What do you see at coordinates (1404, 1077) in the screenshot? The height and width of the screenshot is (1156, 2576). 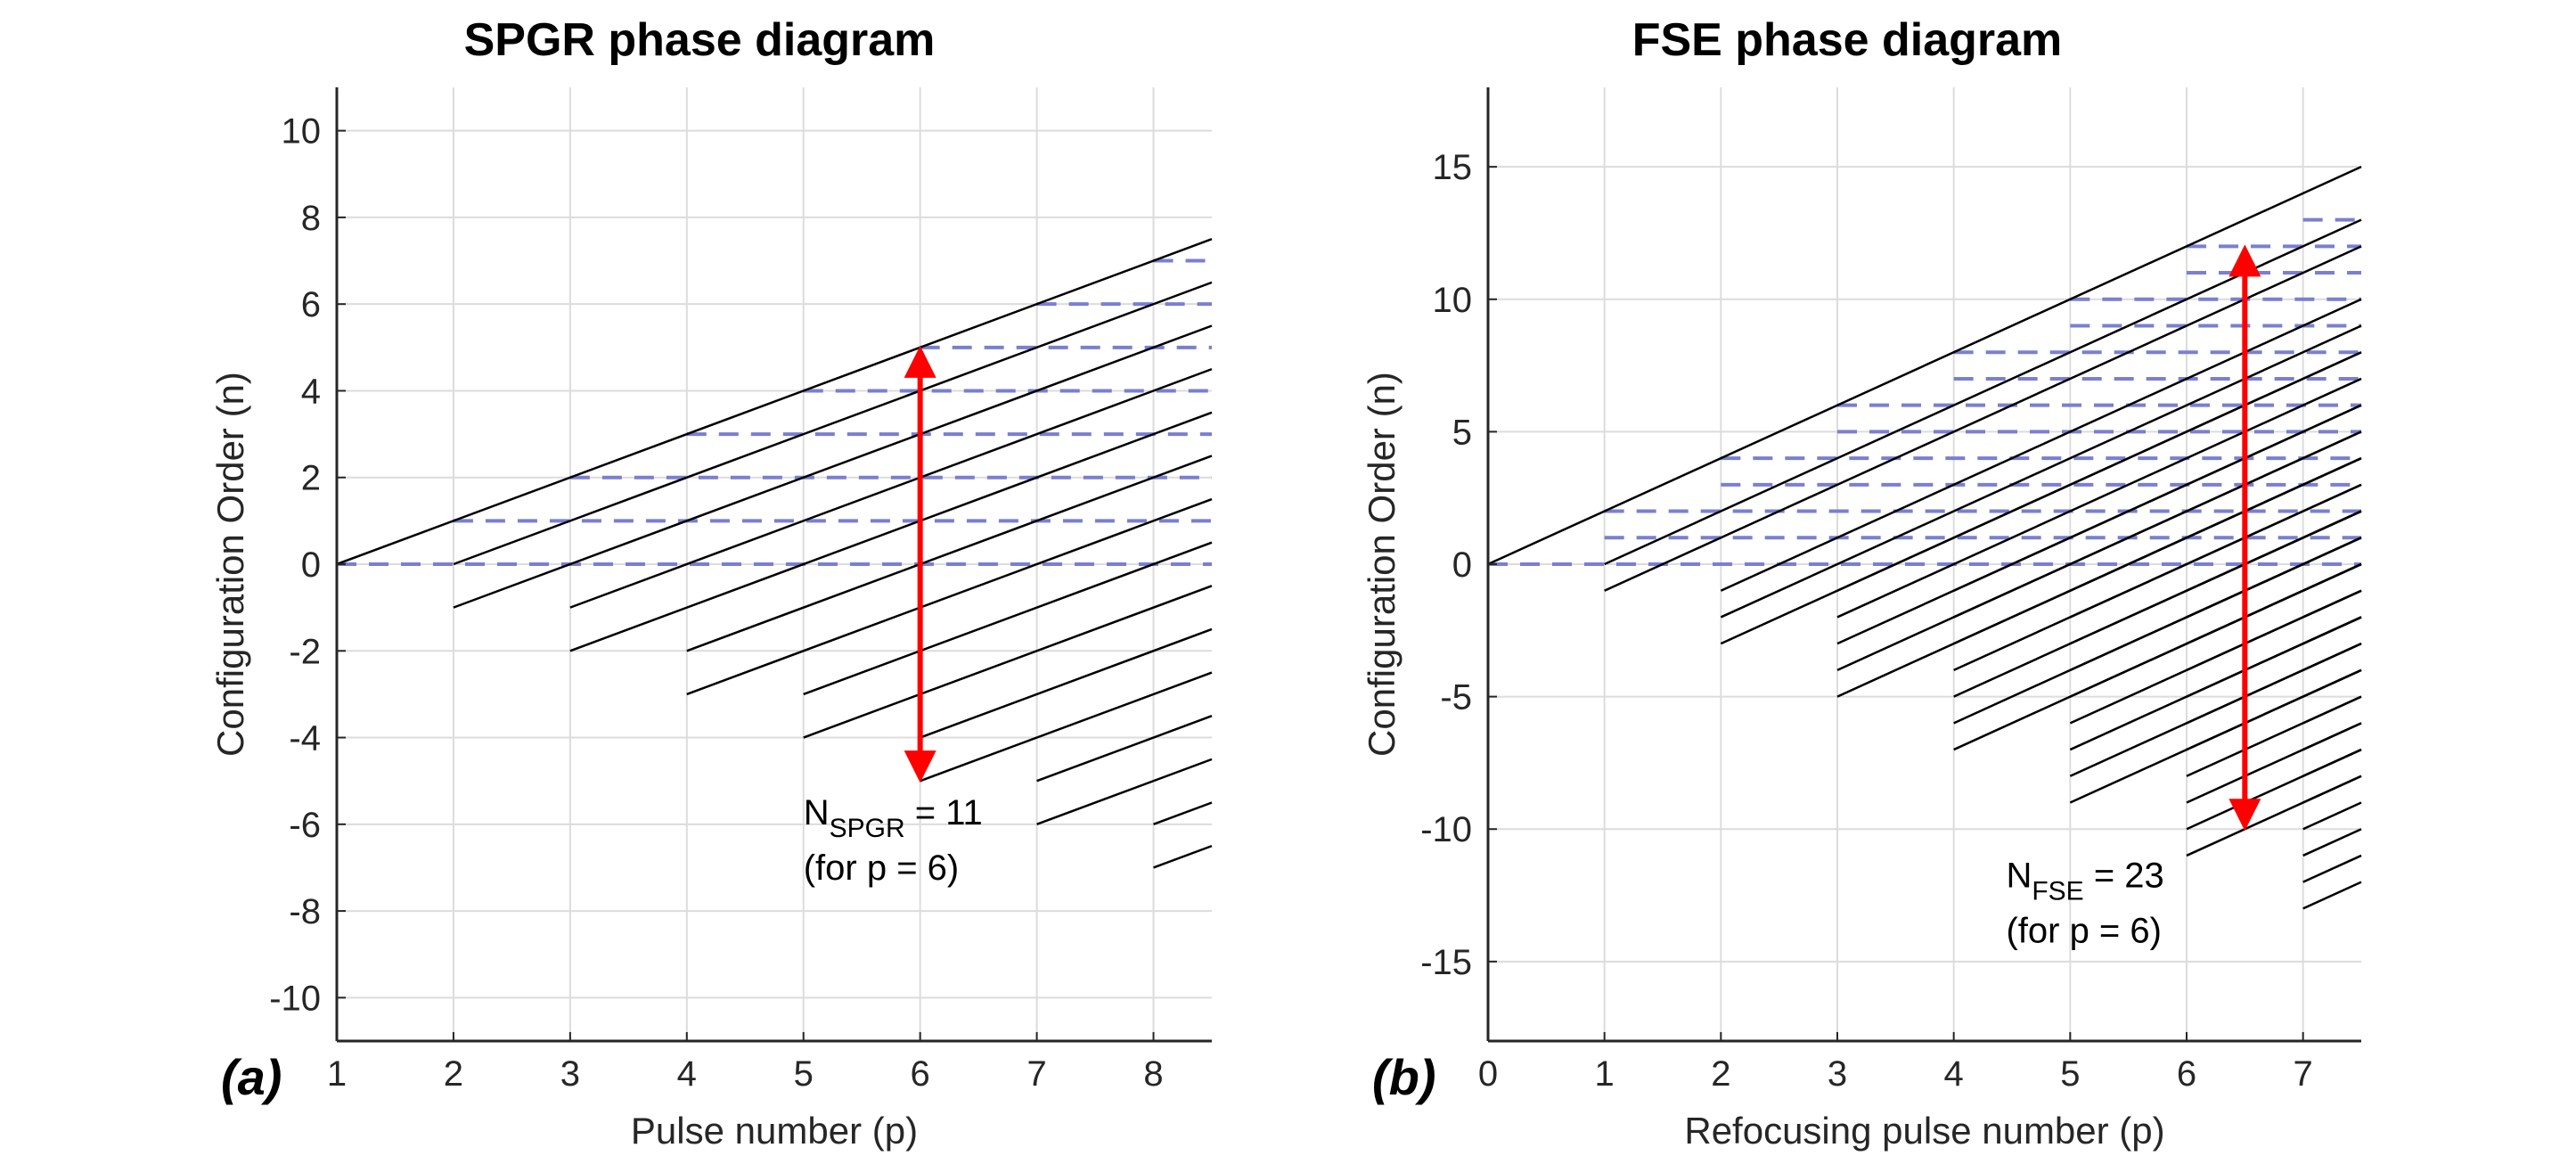 I see `panel-label: (b)` at bounding box center [1404, 1077].